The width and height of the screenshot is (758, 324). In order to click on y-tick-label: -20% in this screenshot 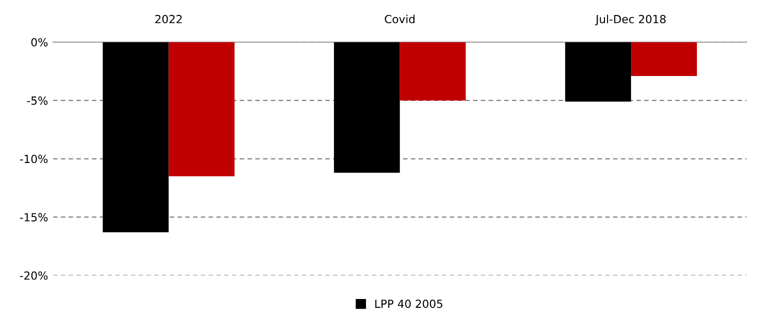, I will do `click(34, 275)`.